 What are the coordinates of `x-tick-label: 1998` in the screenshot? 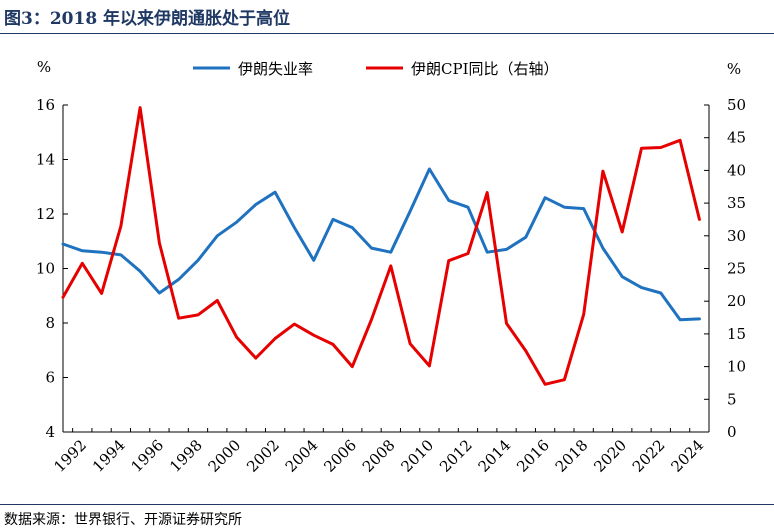 It's located at (186, 456).